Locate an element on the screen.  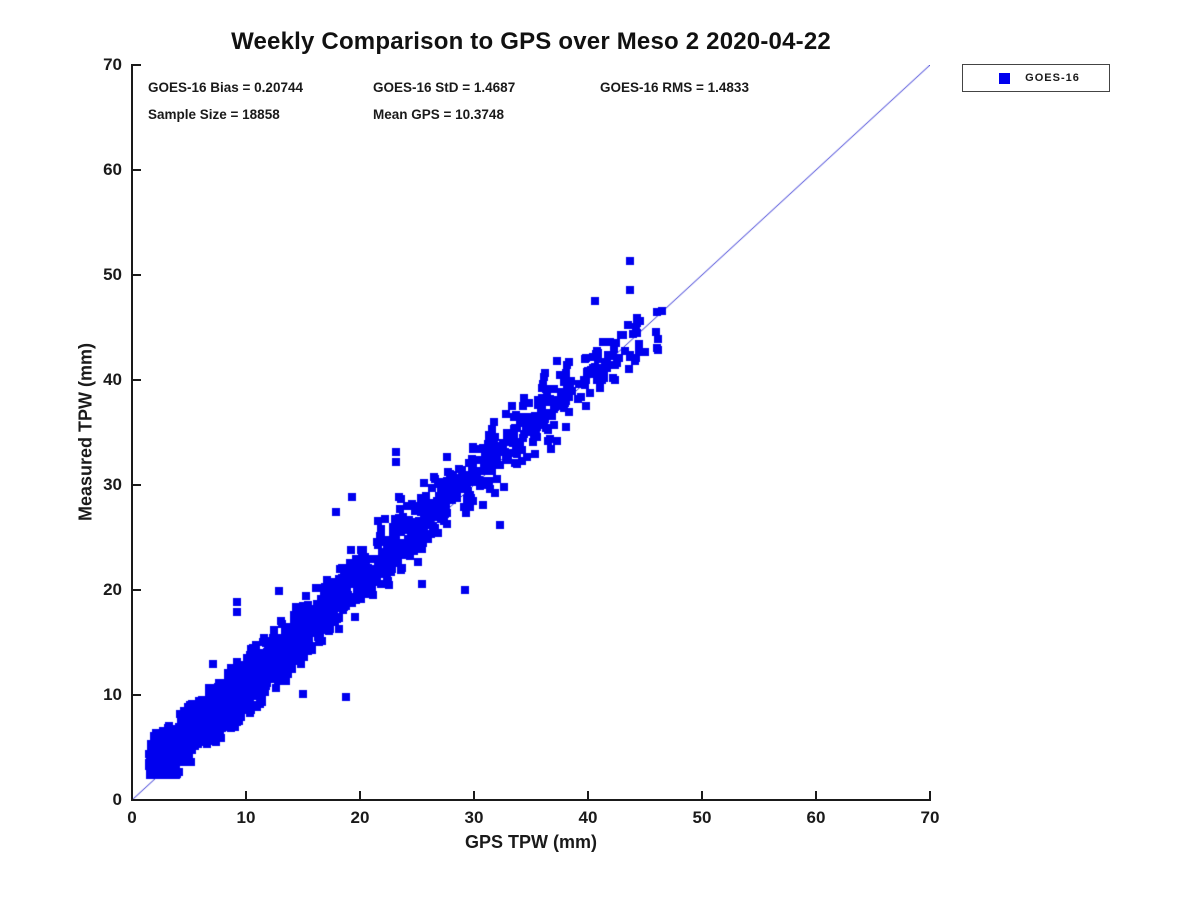
x-axis-spine is located at coordinates (531, 800).